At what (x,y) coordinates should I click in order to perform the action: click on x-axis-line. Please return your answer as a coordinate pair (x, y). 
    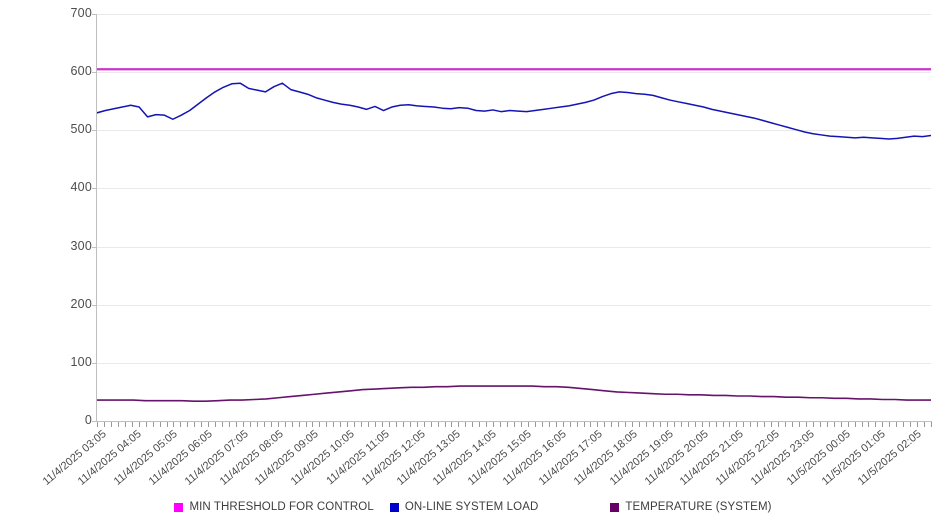
    Looking at the image, I should click on (514, 421).